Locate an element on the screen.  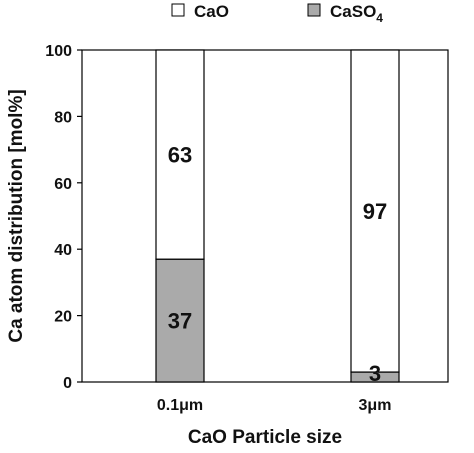
y-tick-label: 20 is located at coordinates (63, 317).